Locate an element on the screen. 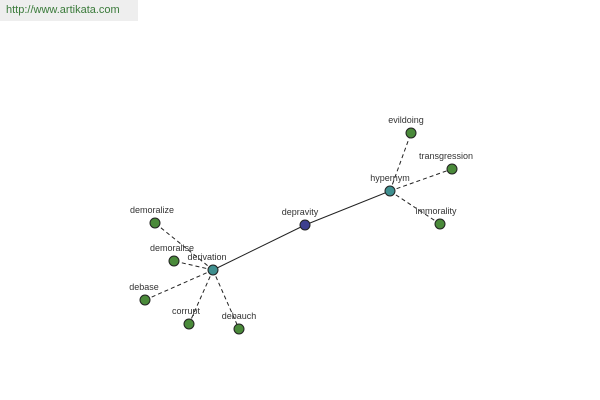  node-label: debauch is located at coordinates (239, 316).